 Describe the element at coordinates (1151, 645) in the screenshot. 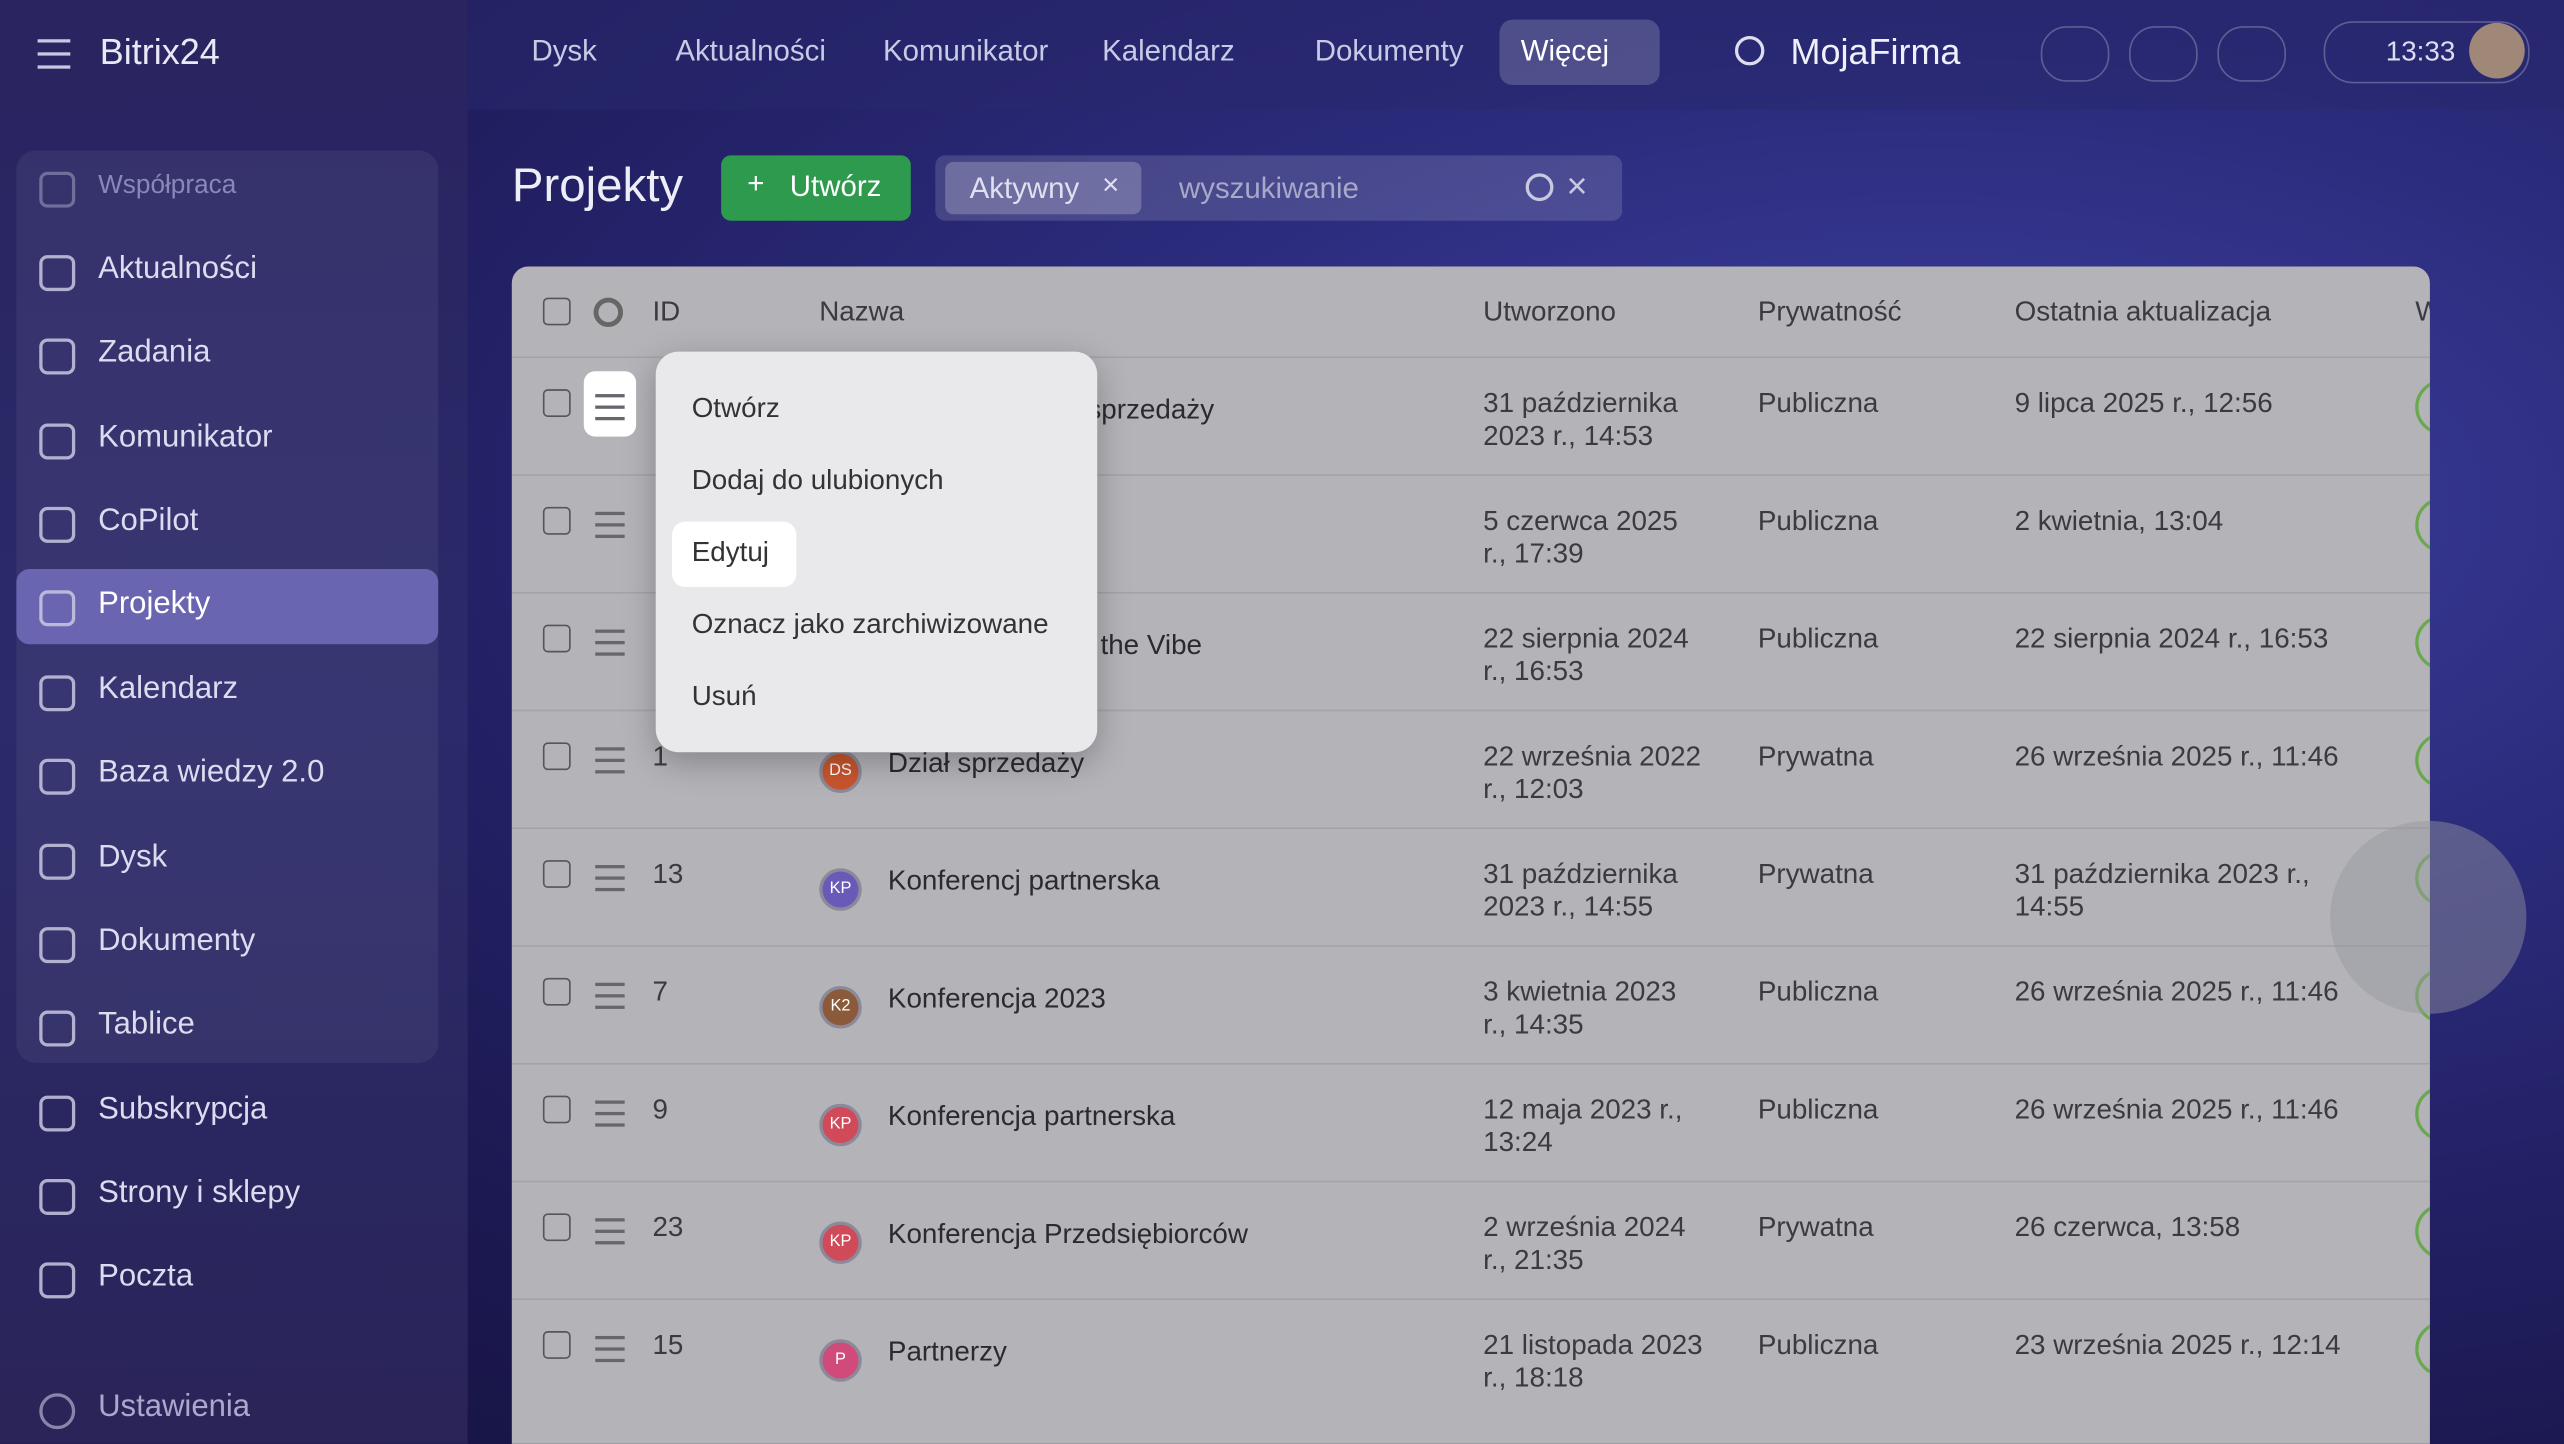

I see `project-name: the Vibe` at that location.